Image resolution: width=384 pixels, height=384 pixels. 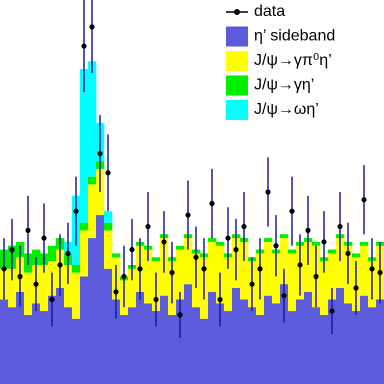 What do you see at coordinates (237, 36) in the screenshot?
I see `legend-swatch` at bounding box center [237, 36].